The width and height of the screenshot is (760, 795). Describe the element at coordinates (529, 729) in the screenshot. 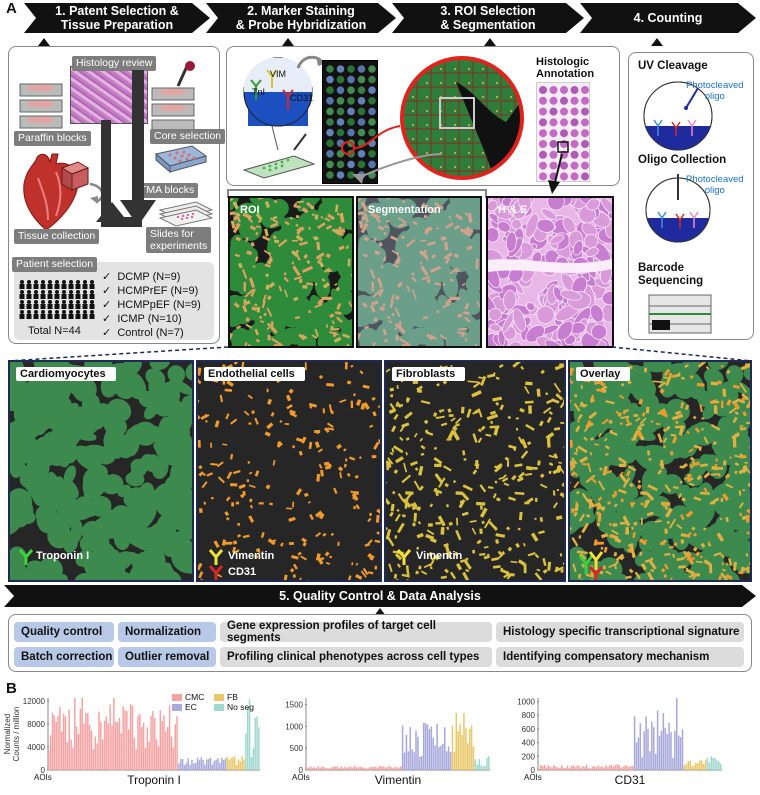

I see `y-tick-label: 600` at that location.